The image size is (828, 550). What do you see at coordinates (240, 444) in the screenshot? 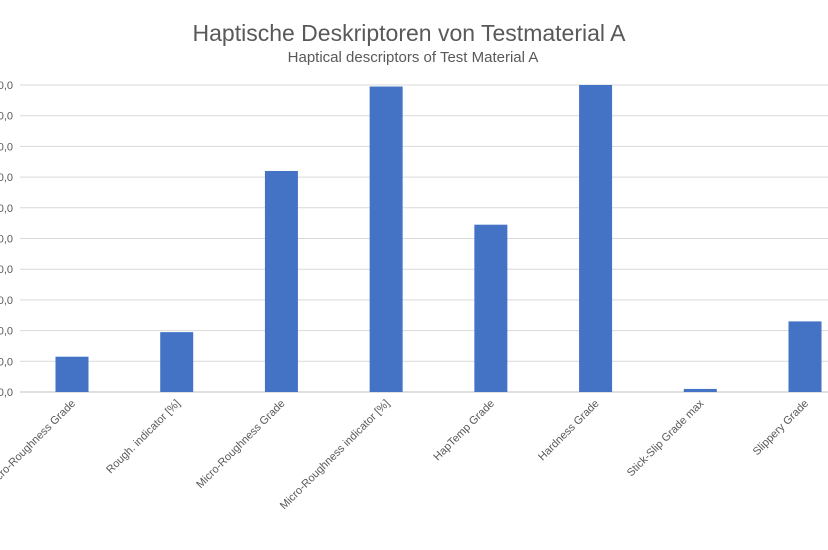
I see `x-category-label: Micro-Roughness Grade` at bounding box center [240, 444].